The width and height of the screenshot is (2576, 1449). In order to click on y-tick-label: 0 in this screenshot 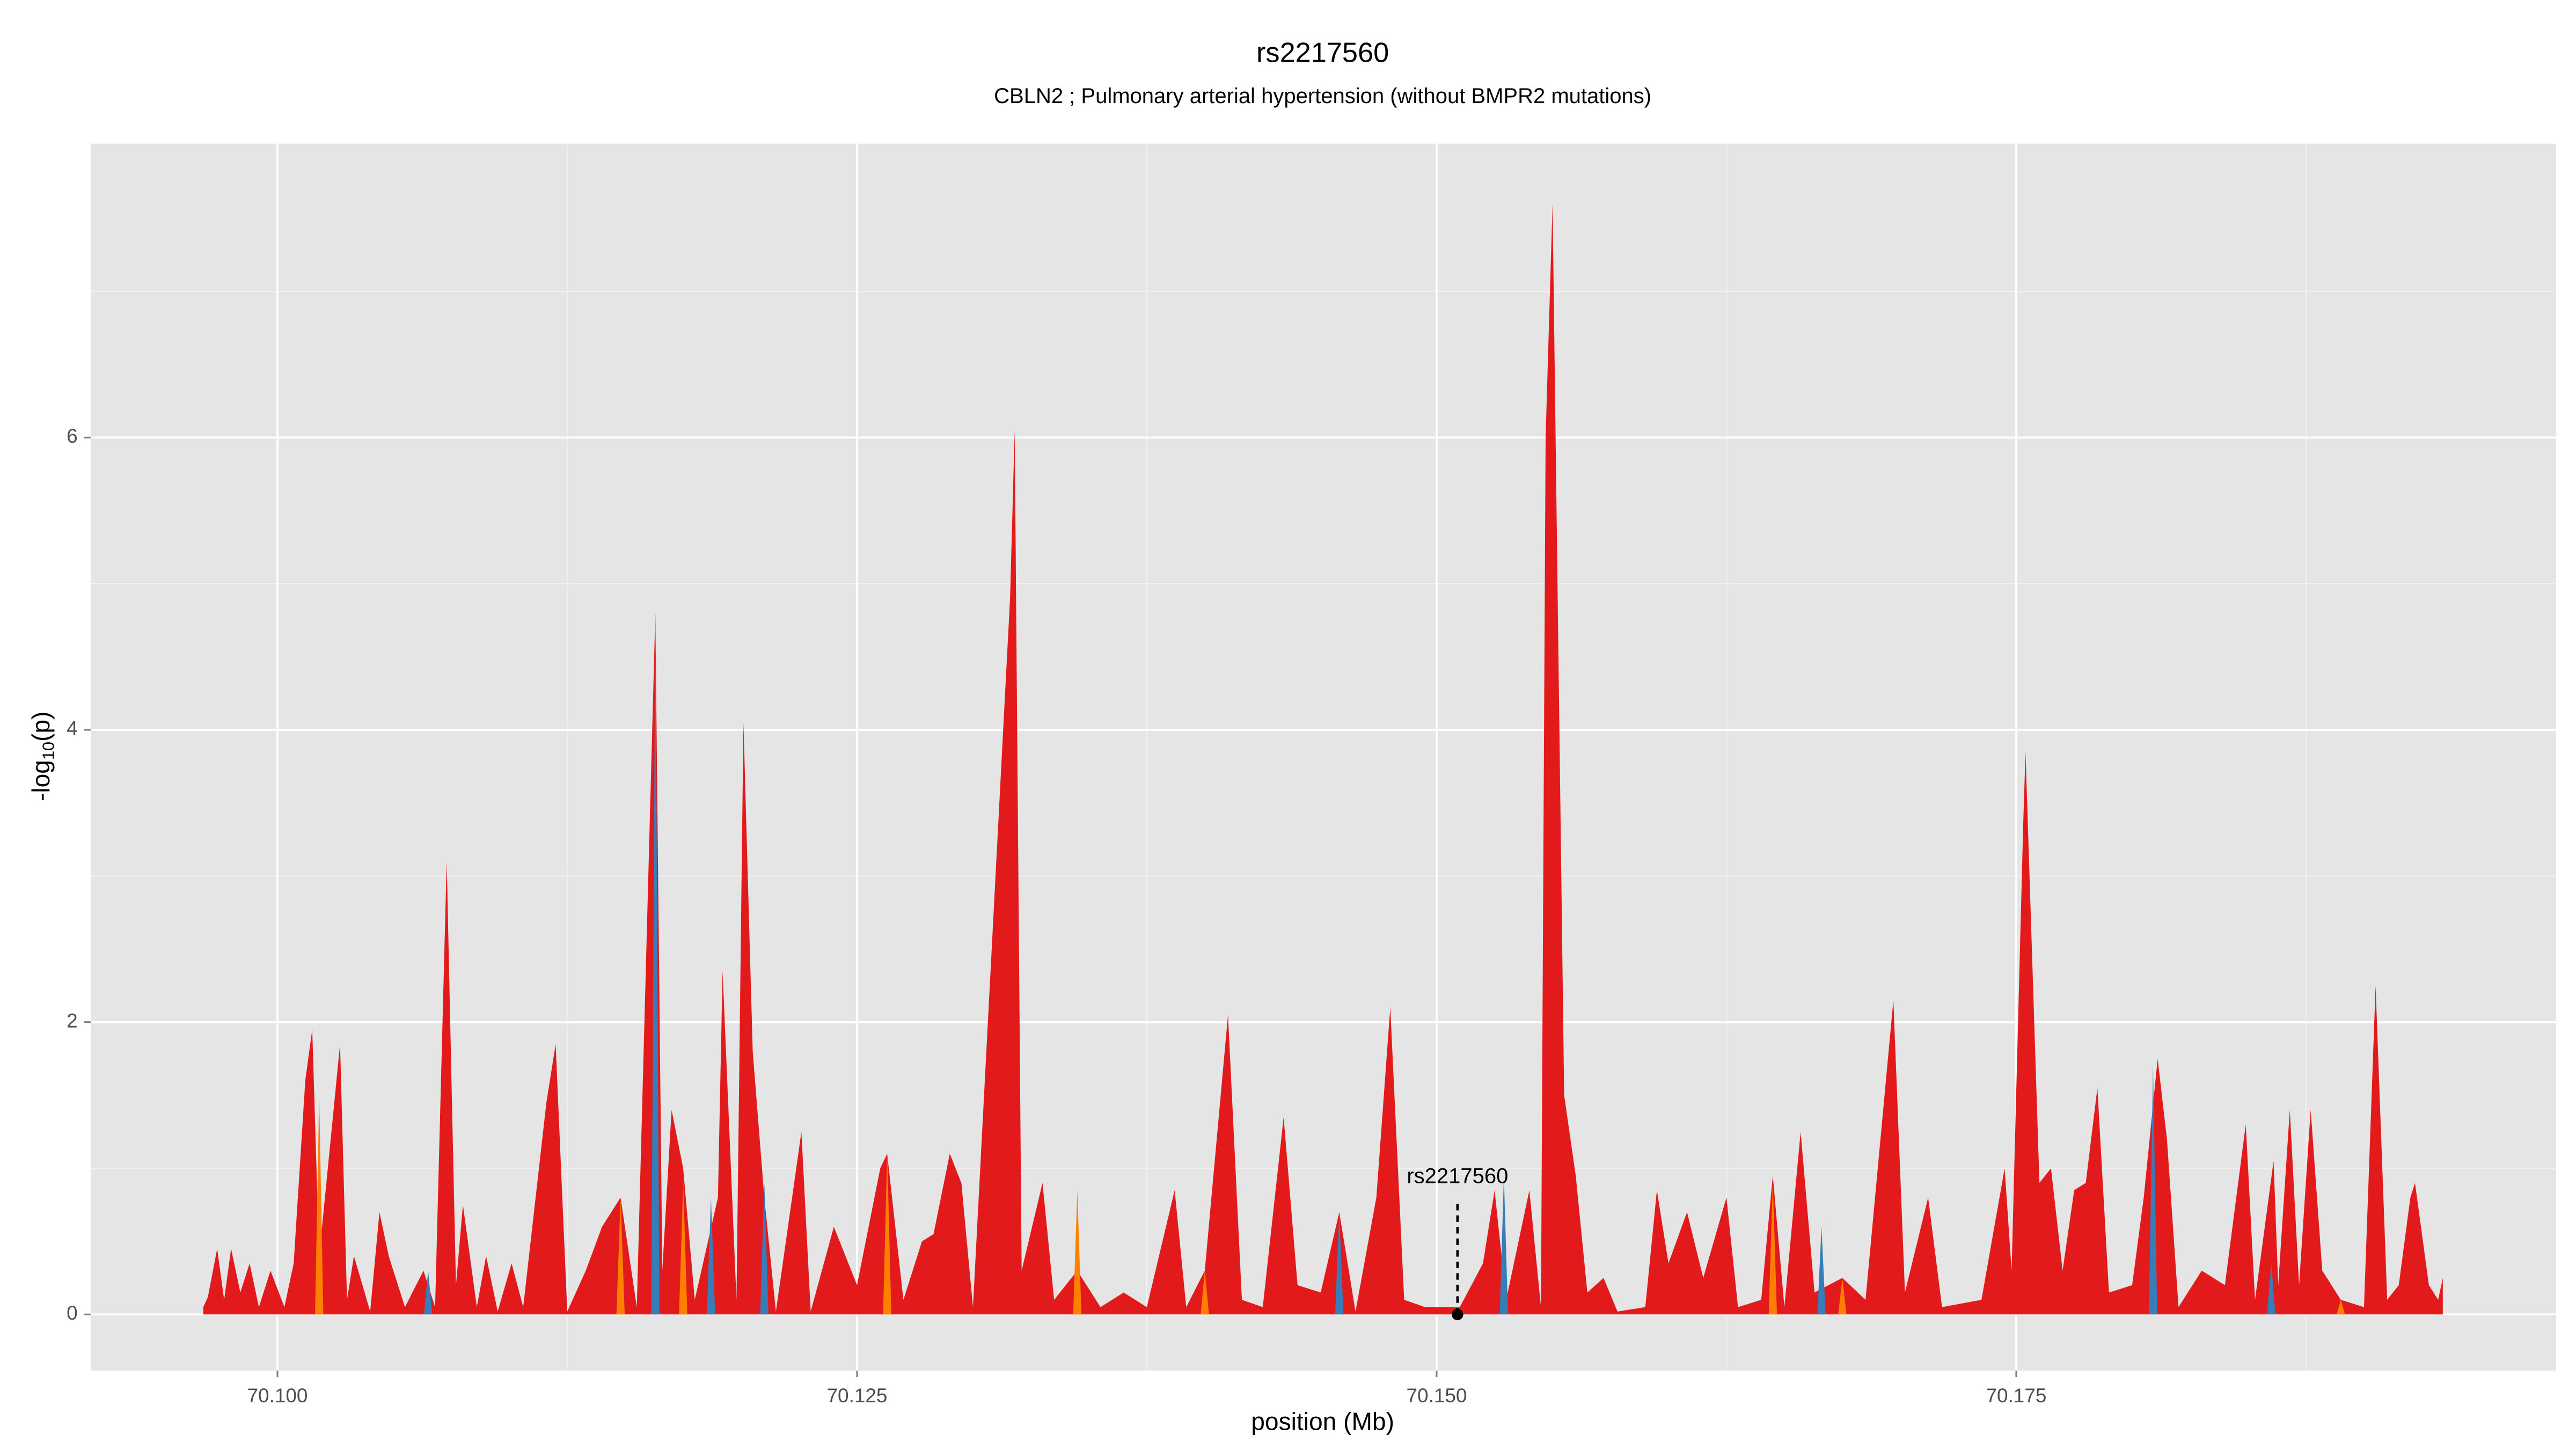, I will do `click(72, 1313)`.